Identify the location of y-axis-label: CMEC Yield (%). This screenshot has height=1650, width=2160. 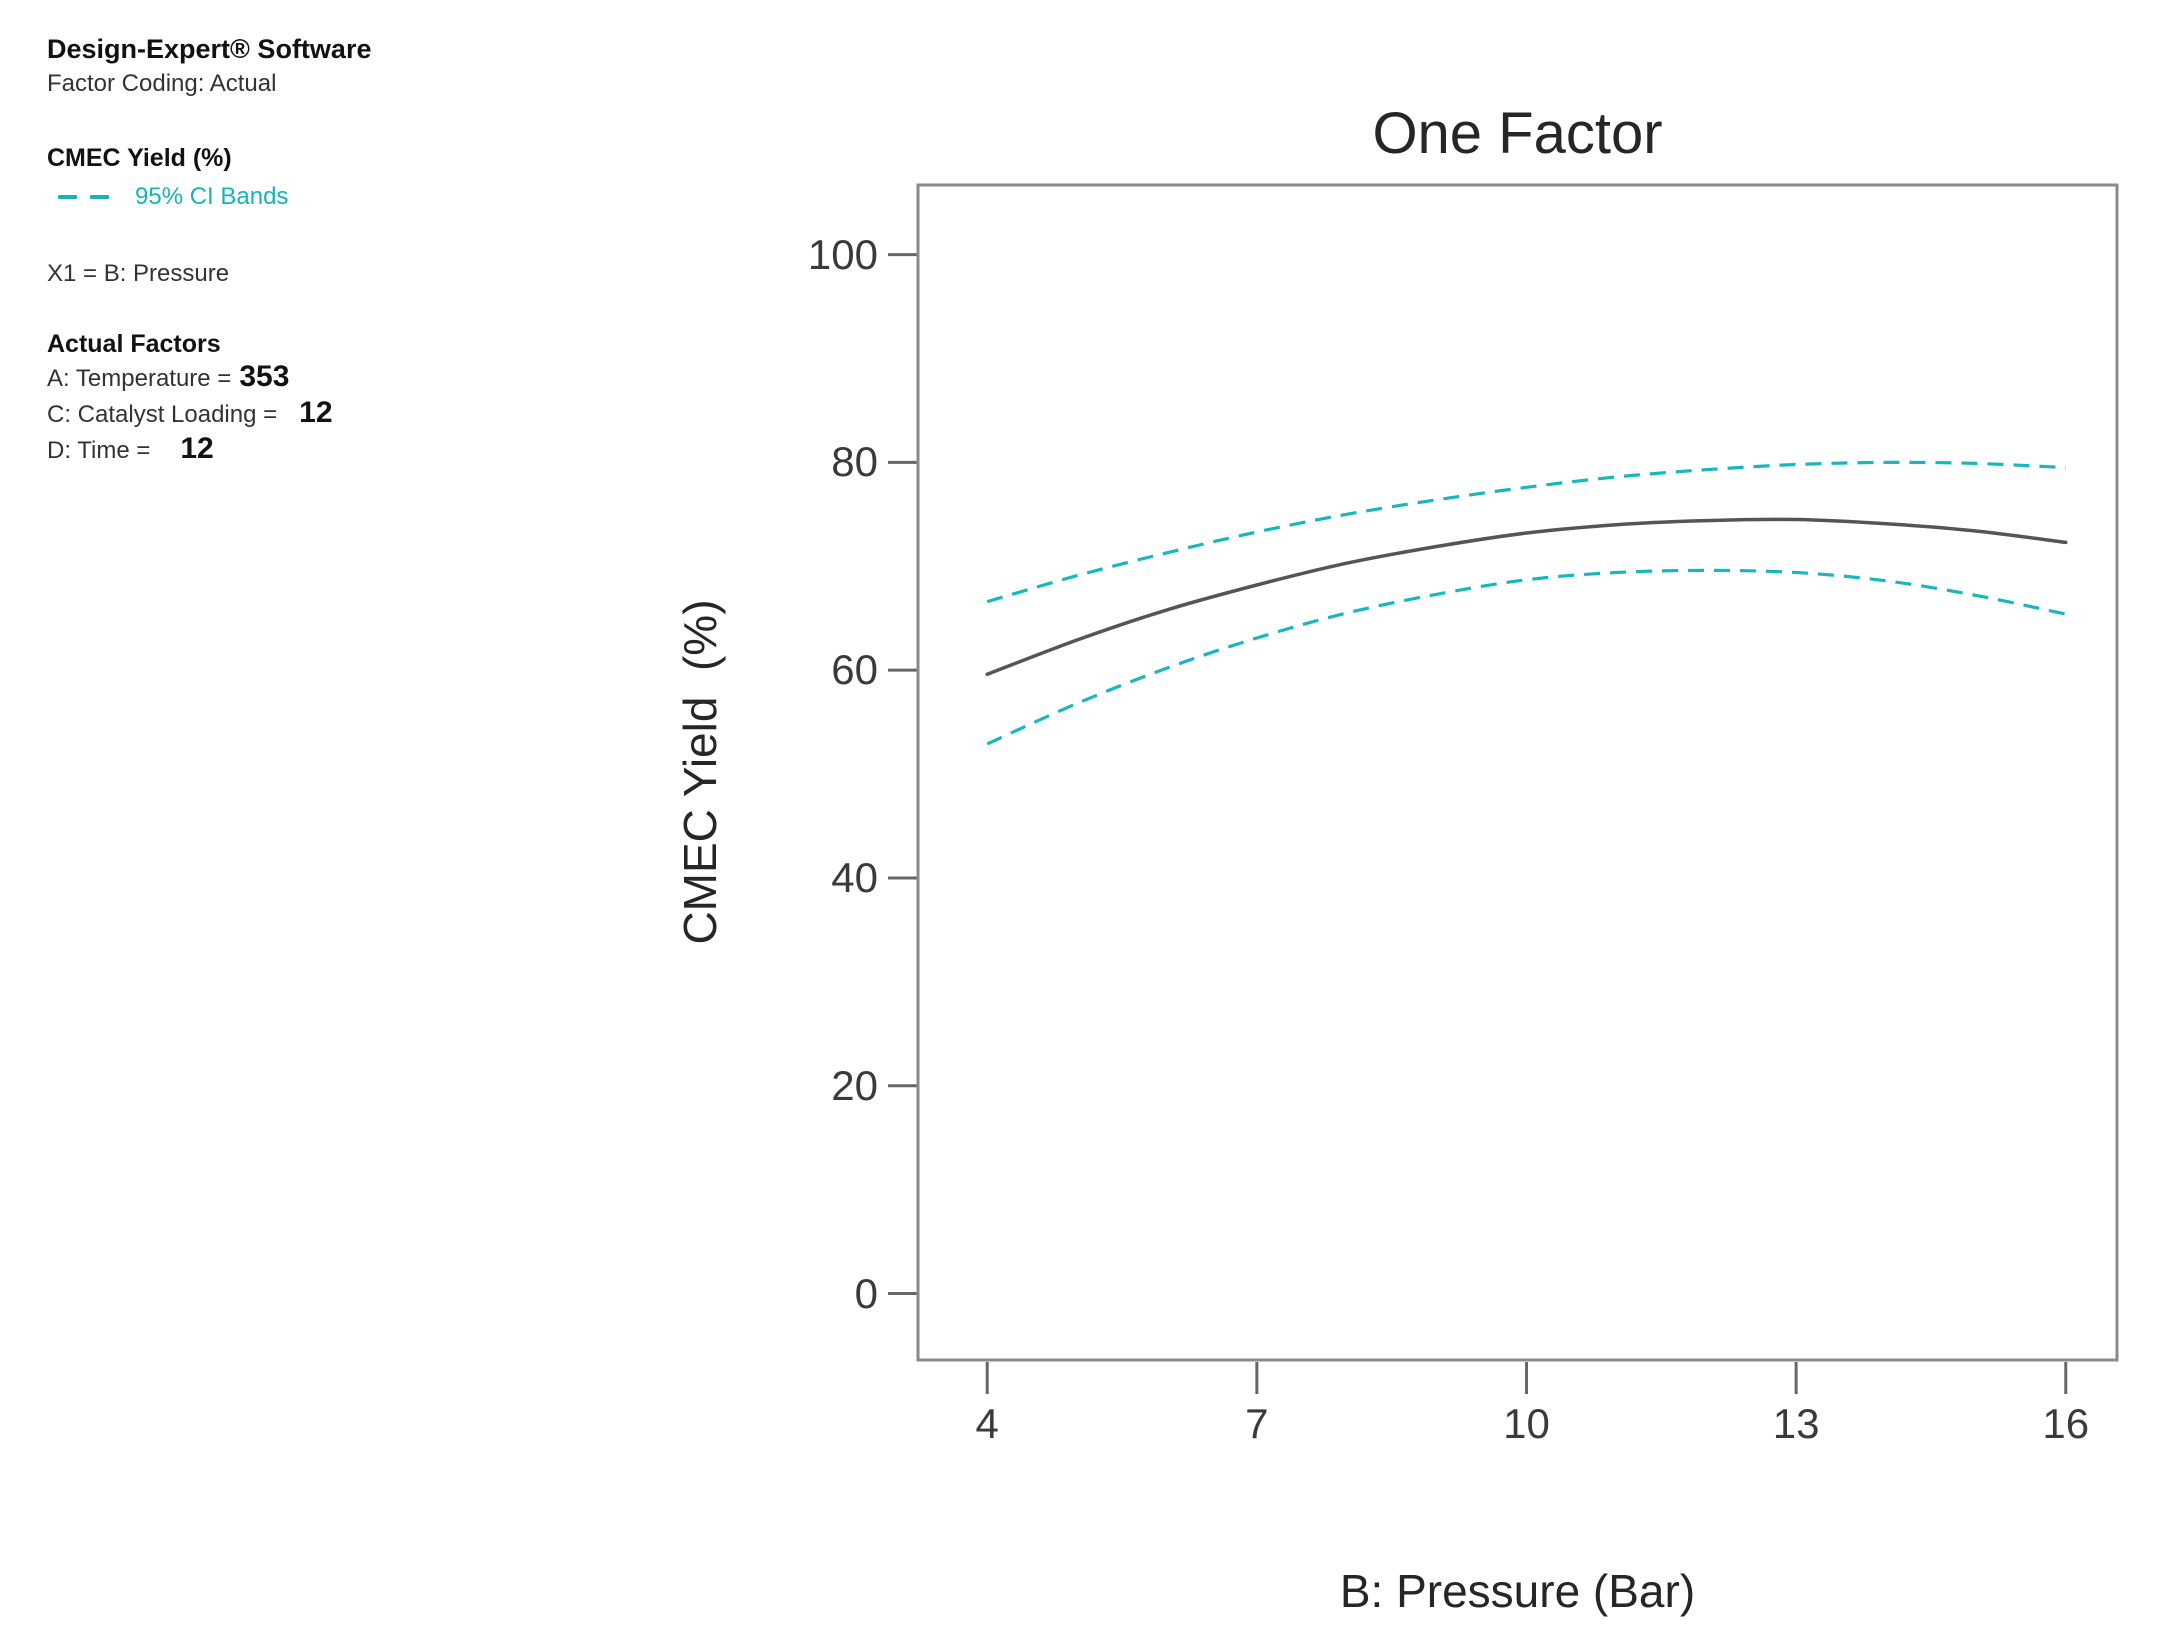
(700, 772).